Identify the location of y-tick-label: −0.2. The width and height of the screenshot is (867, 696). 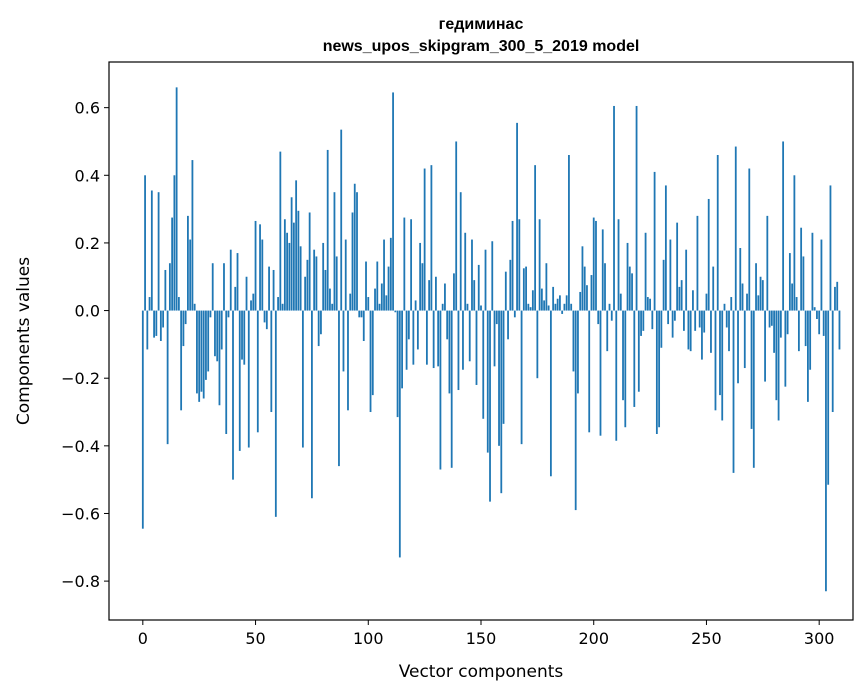
(80, 378).